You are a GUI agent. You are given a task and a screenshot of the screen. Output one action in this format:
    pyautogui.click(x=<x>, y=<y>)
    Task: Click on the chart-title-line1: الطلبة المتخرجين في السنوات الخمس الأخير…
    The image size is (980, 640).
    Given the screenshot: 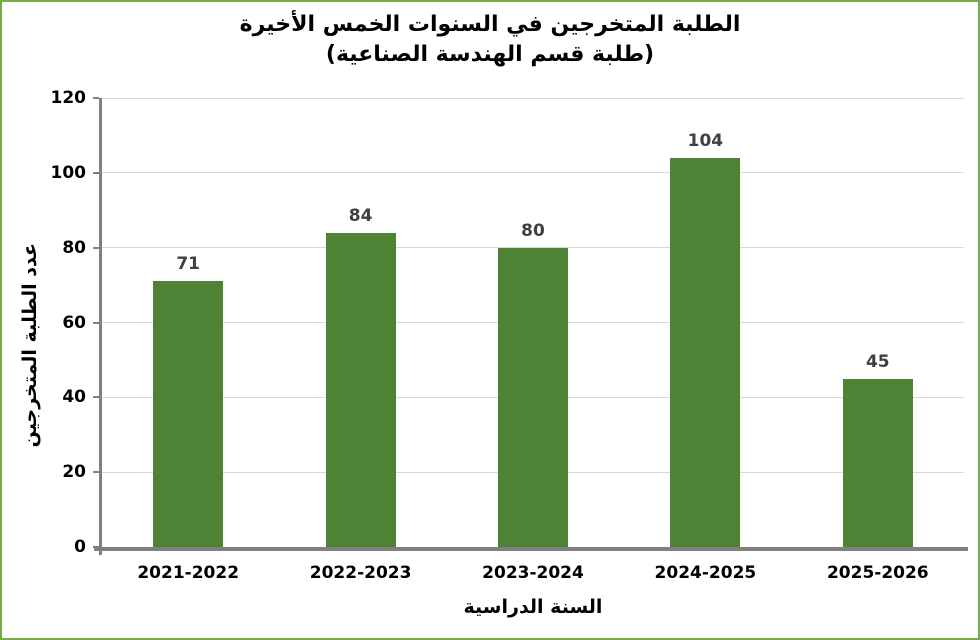 What is the action you would take?
    pyautogui.click(x=490, y=24)
    